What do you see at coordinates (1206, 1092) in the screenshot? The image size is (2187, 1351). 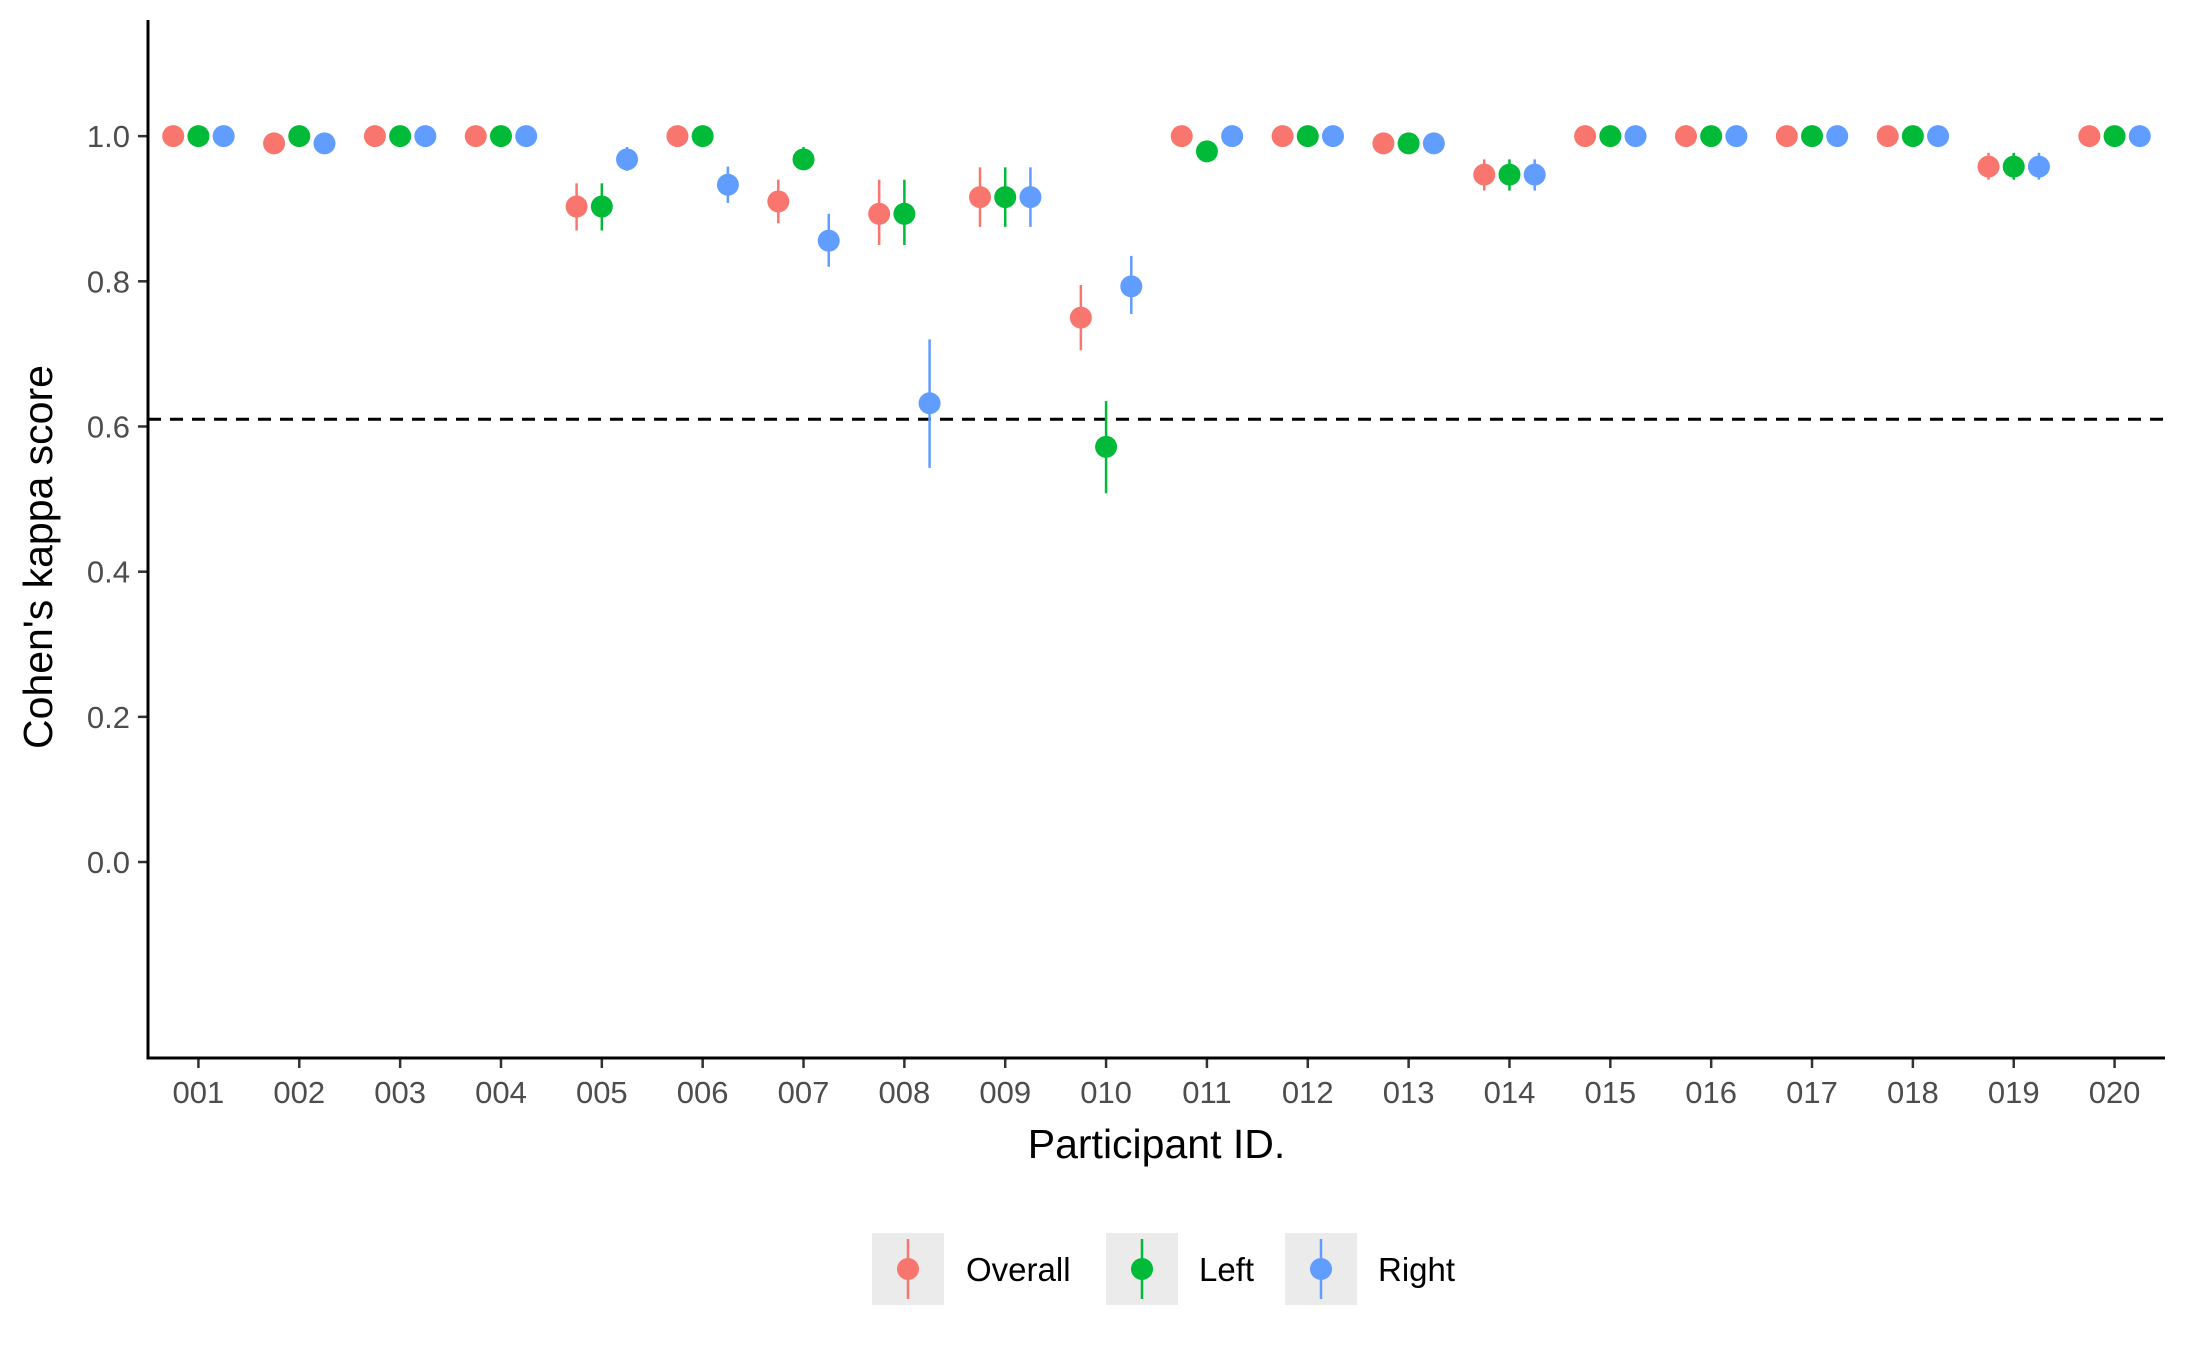 I see `x-tick-label: 011` at bounding box center [1206, 1092].